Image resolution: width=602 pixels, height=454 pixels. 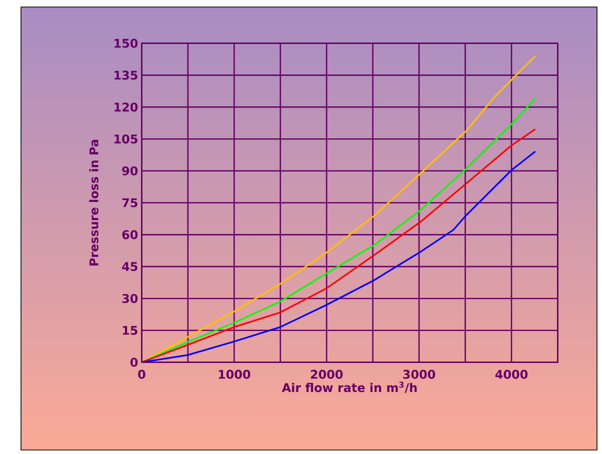 What do you see at coordinates (326, 374) in the screenshot?
I see `x-tick-label: 2000` at bounding box center [326, 374].